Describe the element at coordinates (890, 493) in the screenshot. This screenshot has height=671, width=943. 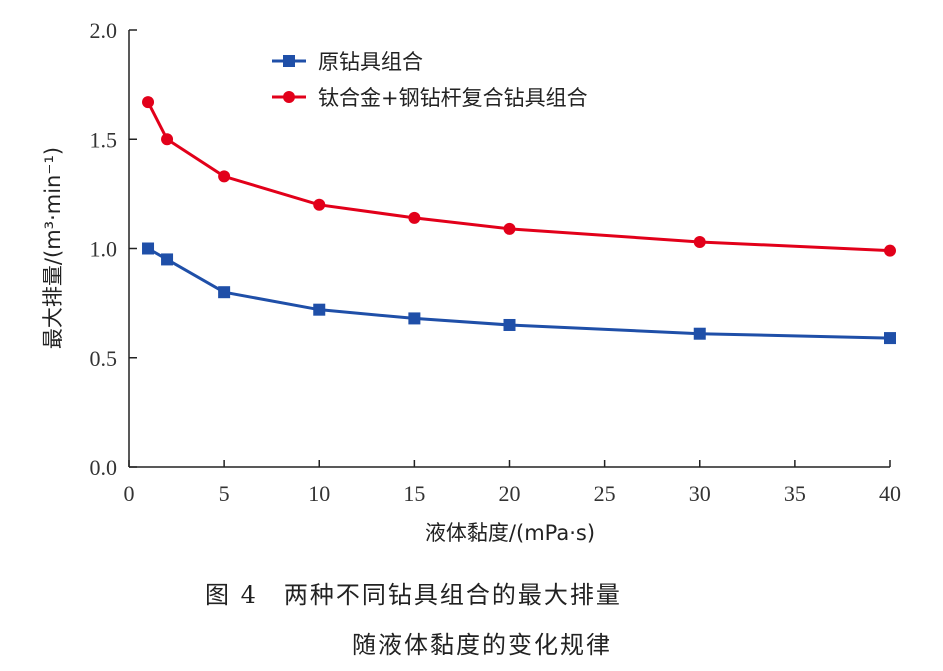
I see `x-tick-label: 40` at that location.